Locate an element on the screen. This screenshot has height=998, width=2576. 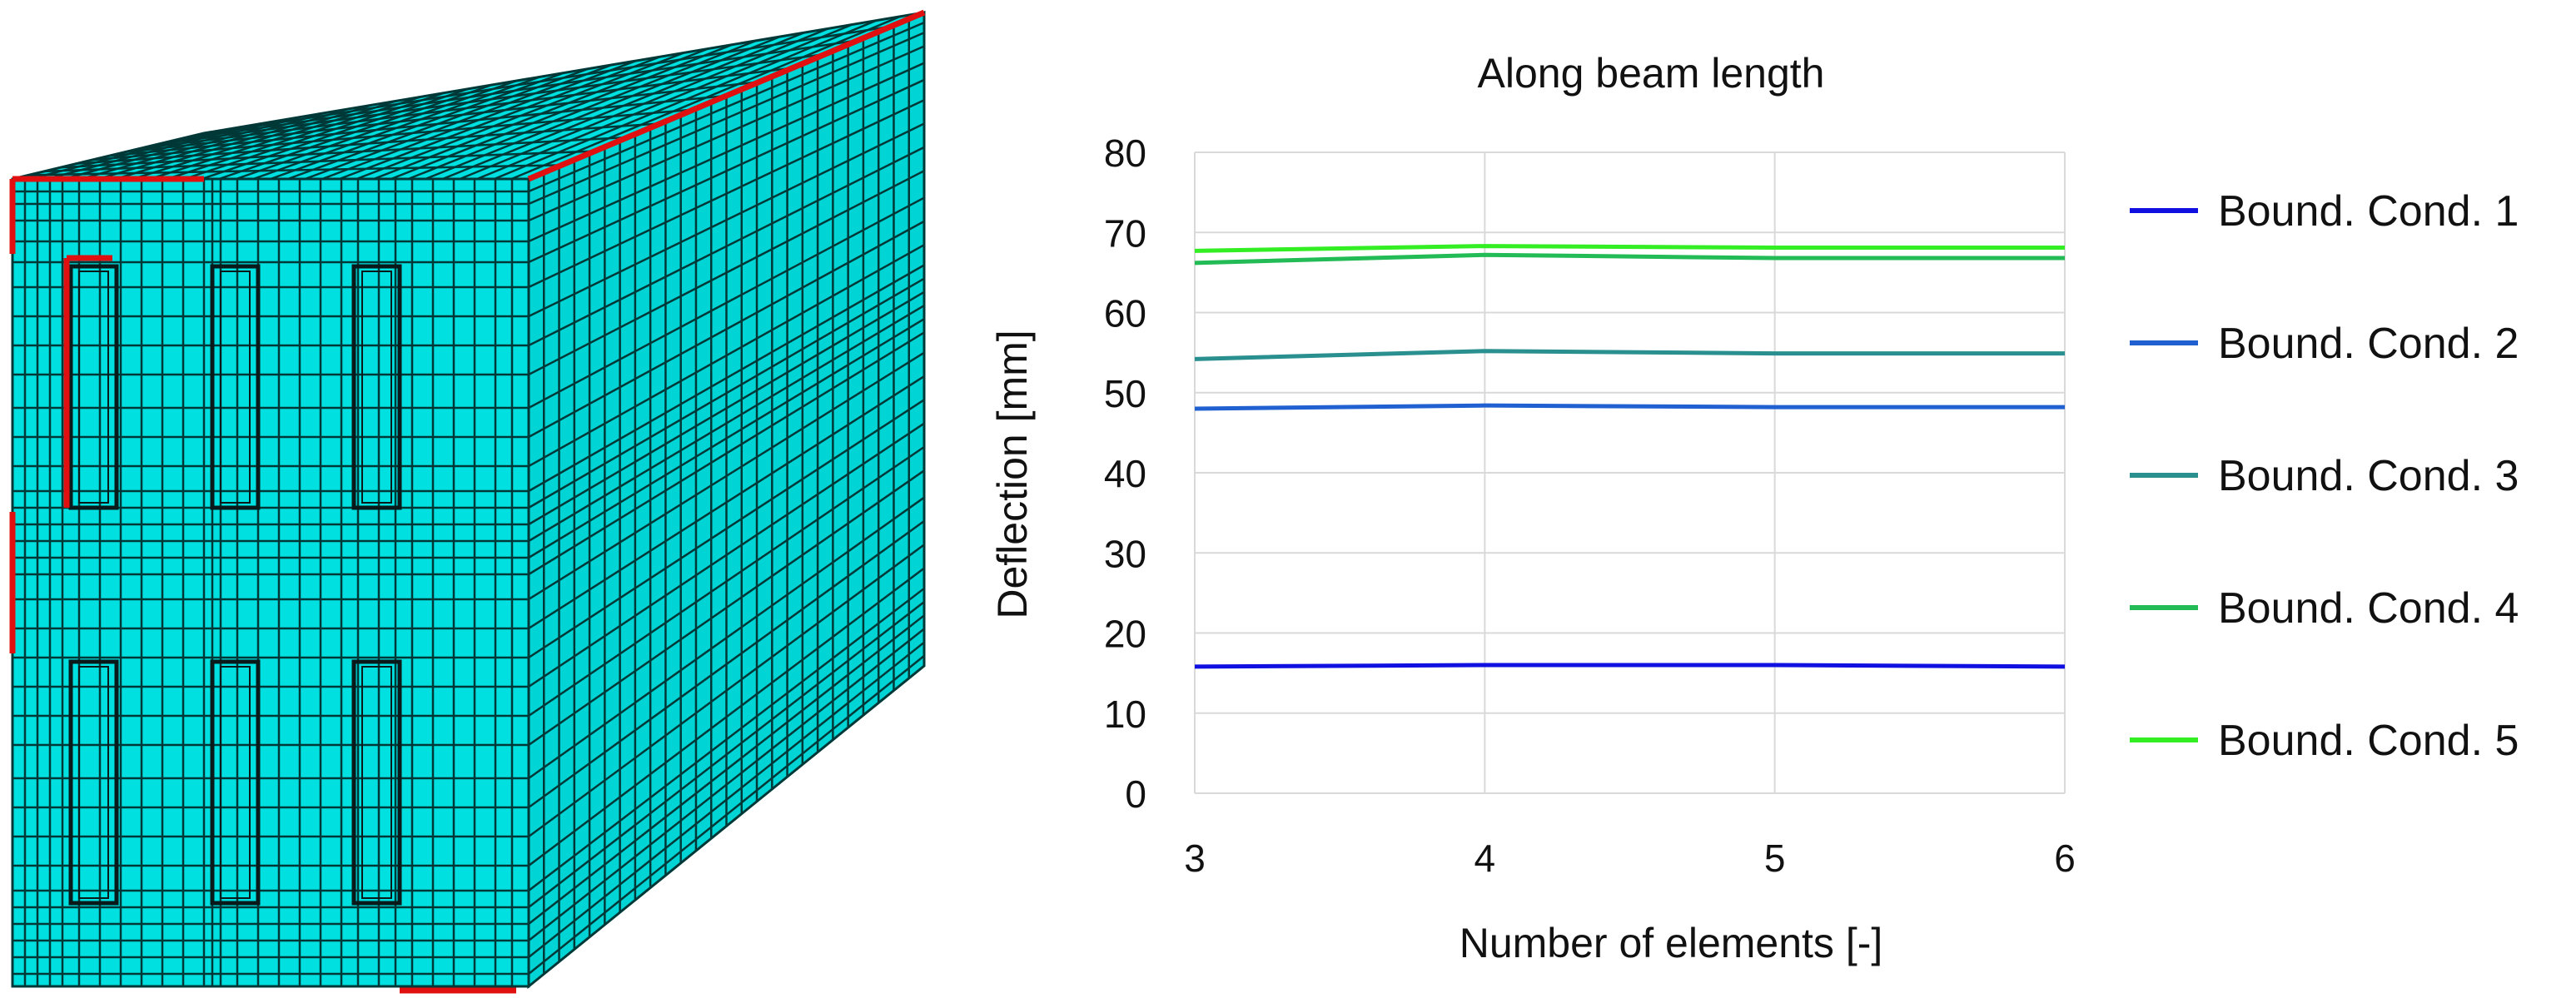
constraint-marker is located at coordinates (726, 95).